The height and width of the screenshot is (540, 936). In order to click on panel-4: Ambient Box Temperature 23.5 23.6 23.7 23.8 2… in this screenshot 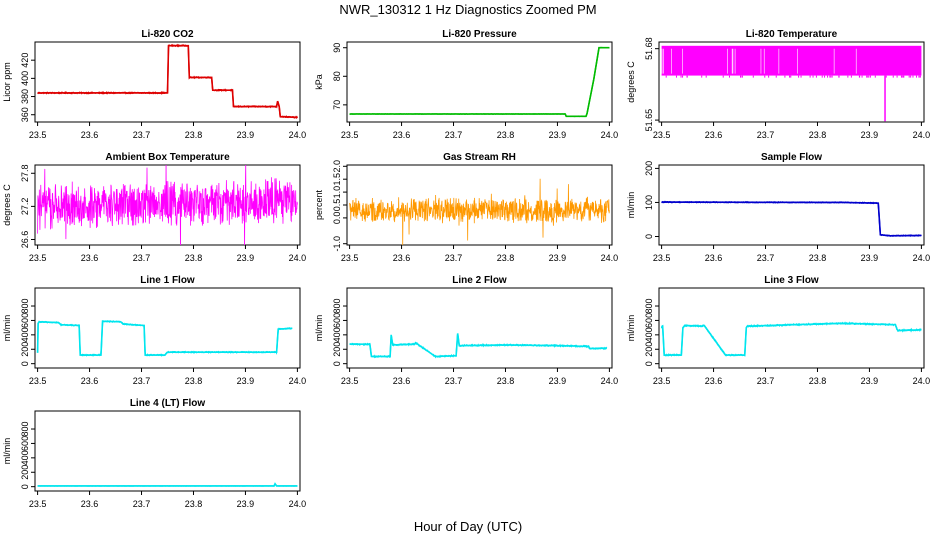, I will do `click(154, 207)`.